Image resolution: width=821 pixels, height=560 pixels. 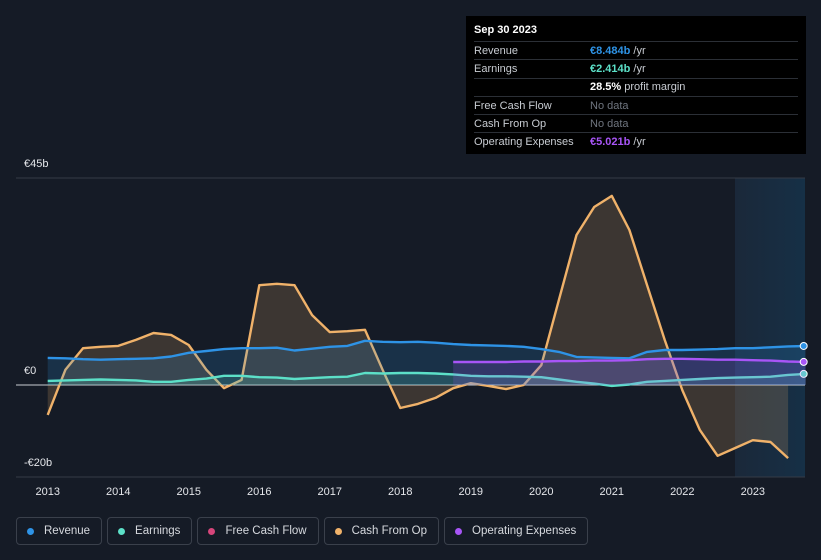 I want to click on x-tick-label: 2023, so click(x=753, y=492).